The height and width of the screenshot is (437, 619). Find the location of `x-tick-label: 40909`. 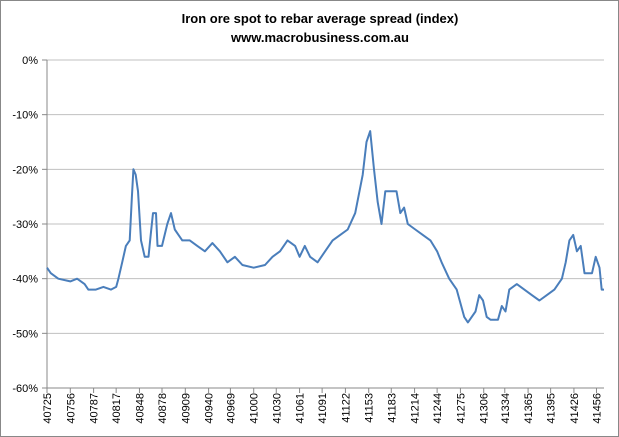

x-tick-label: 40909 is located at coordinates (186, 408).